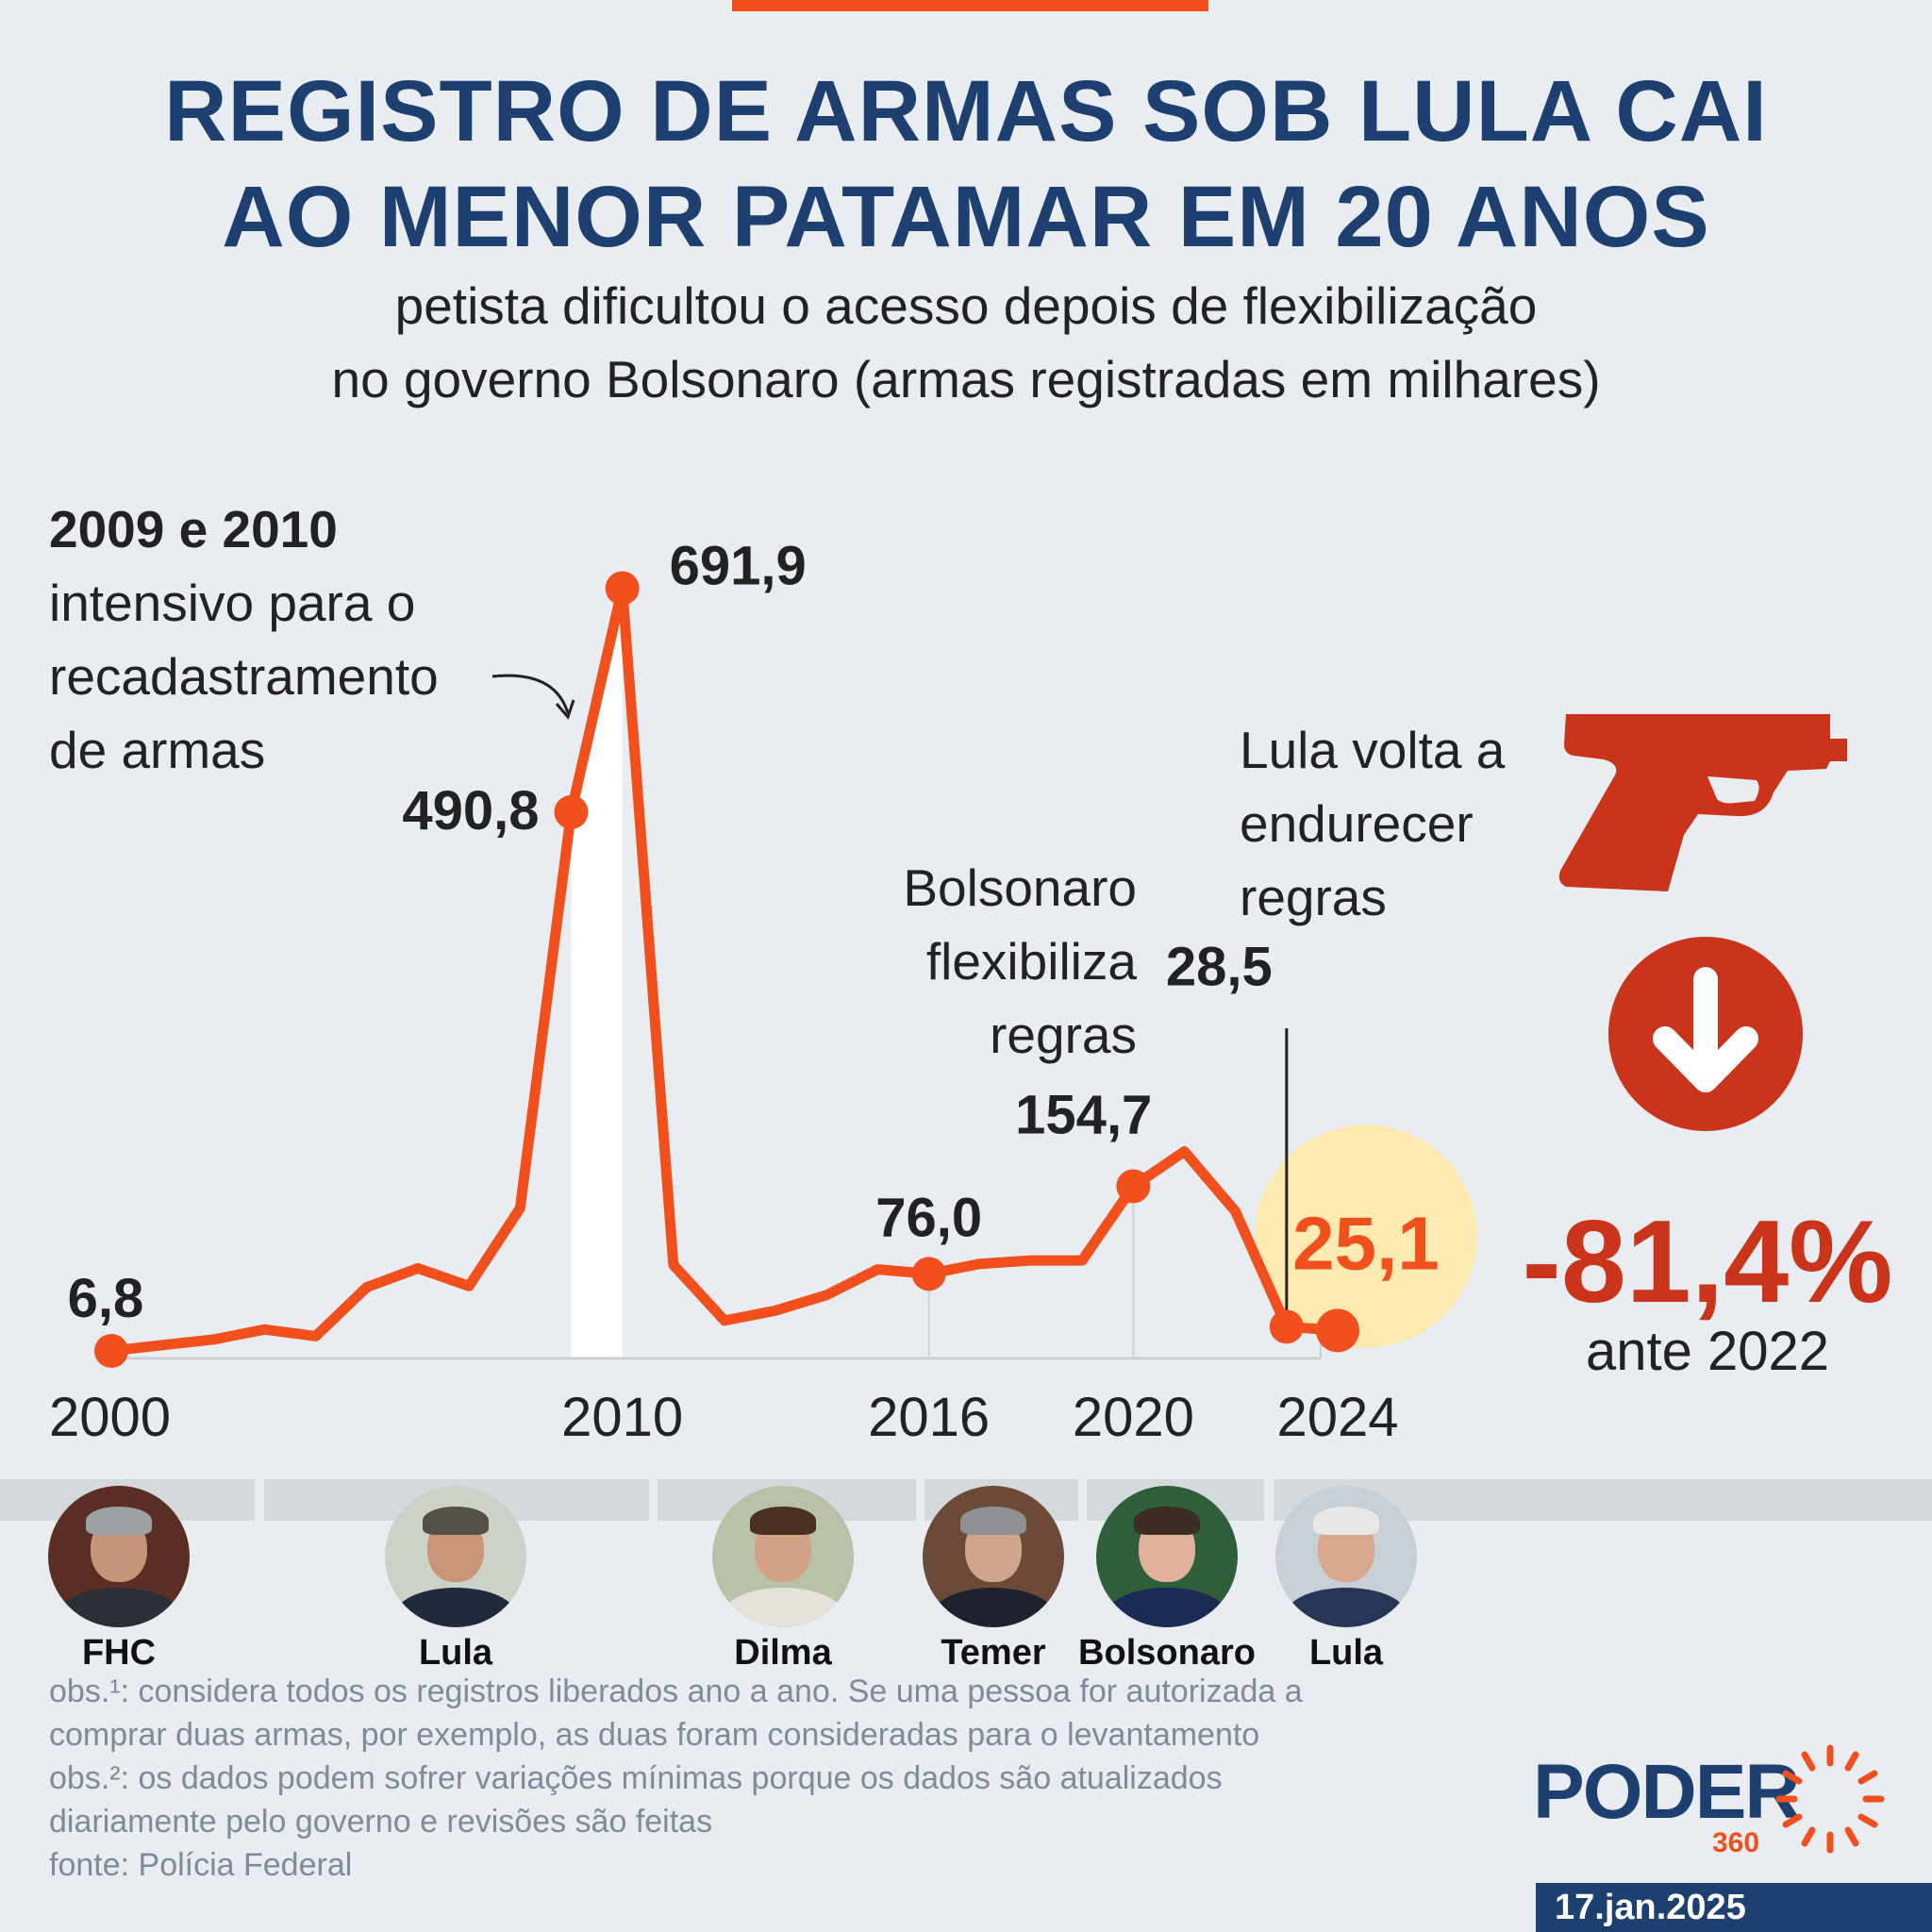 This screenshot has height=1932, width=1932. I want to click on data-label-2009: 490,8, so click(470, 811).